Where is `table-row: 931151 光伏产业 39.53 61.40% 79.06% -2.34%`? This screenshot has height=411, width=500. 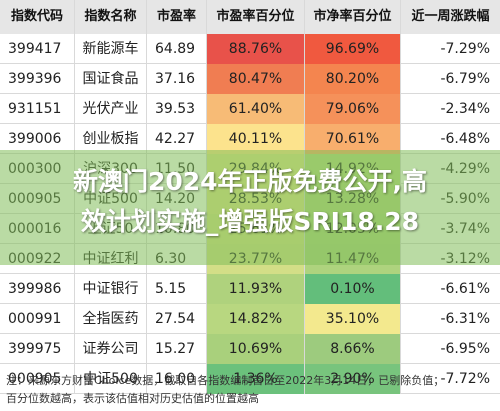 table-row: 931151 光伏产业 39.53 61.40% 79.06% -2.34% is located at coordinates (250, 109).